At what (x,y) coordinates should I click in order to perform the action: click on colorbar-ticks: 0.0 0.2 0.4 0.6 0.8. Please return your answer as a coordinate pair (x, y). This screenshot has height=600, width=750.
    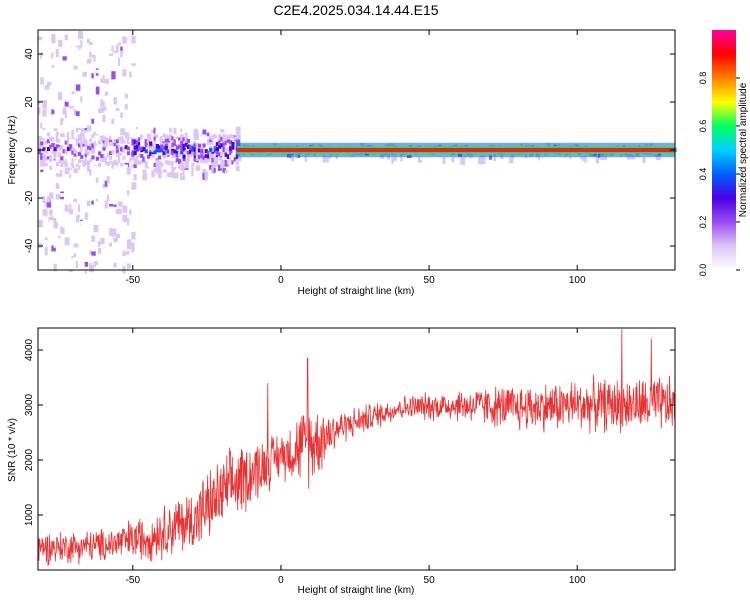
    Looking at the image, I should click on (719, 174).